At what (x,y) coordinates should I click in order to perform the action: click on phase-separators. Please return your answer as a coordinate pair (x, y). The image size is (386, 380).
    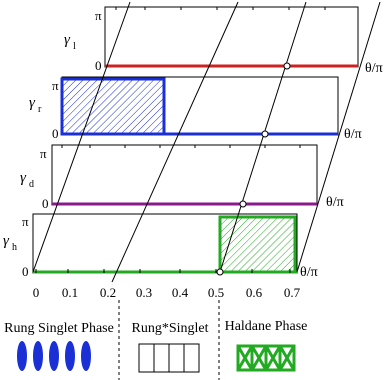
    Looking at the image, I should click on (169, 340).